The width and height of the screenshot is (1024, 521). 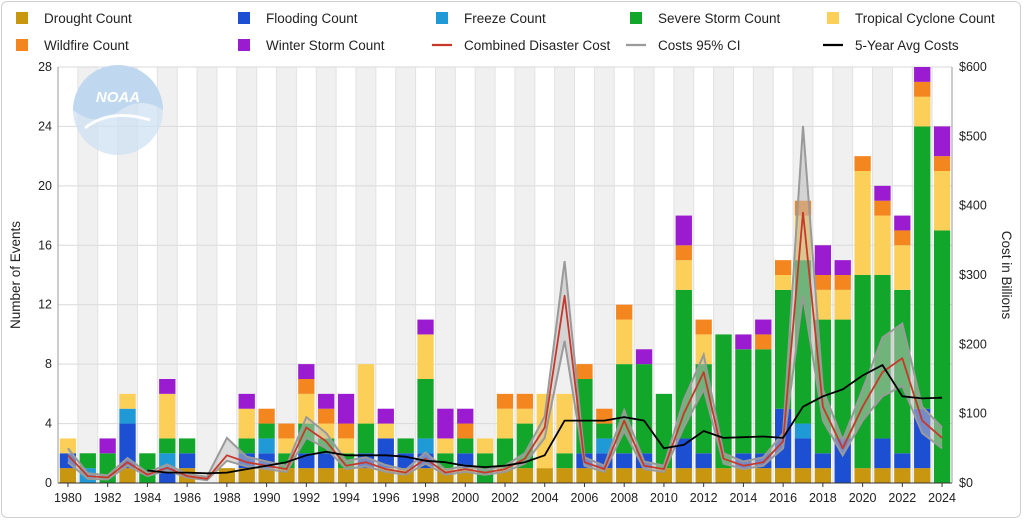 I want to click on bar-severe-storm-count-2002, so click(x=505, y=453).